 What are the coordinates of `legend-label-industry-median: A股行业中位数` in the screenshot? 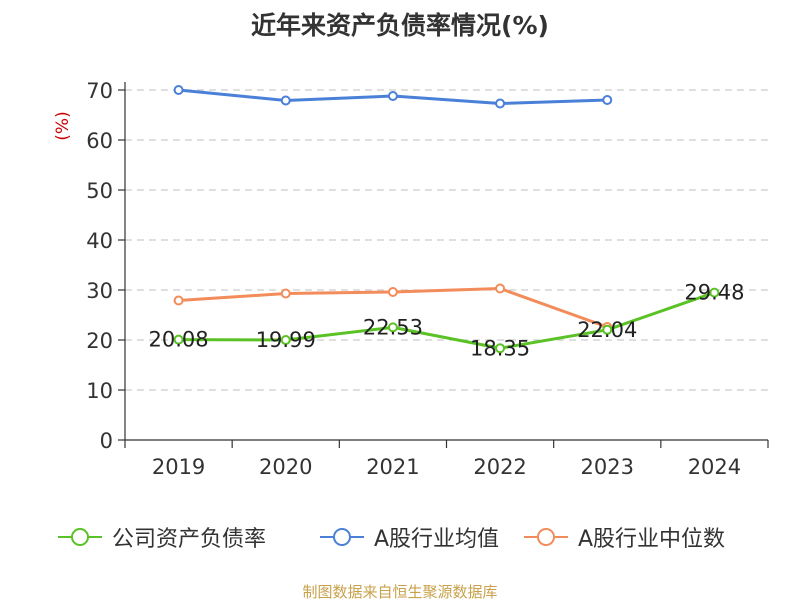 It's located at (652, 539).